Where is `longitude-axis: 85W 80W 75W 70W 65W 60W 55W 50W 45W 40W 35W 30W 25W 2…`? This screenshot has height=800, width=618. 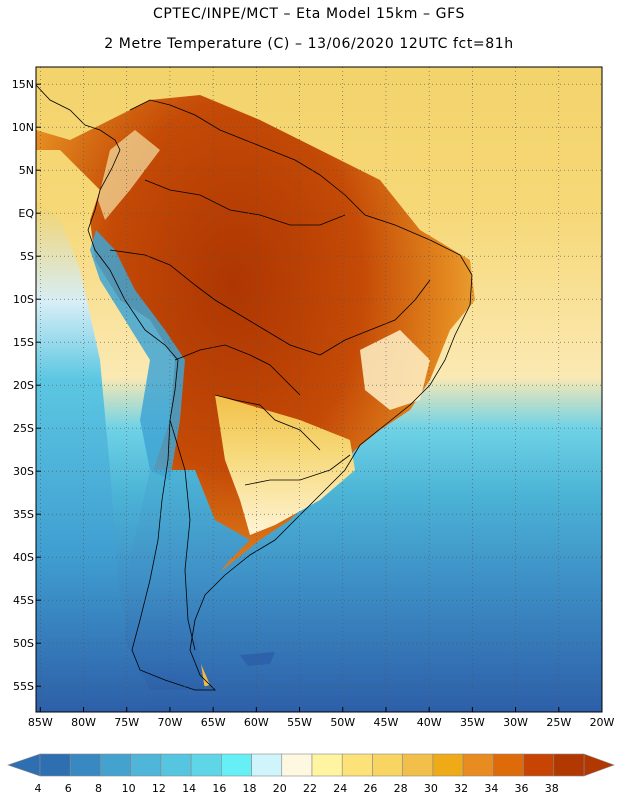 longitude-axis: 85W 80W 75W 70W 65W 60W 55W 50W 45W 40W 35W 30W 25W 2… is located at coordinates (321, 718).